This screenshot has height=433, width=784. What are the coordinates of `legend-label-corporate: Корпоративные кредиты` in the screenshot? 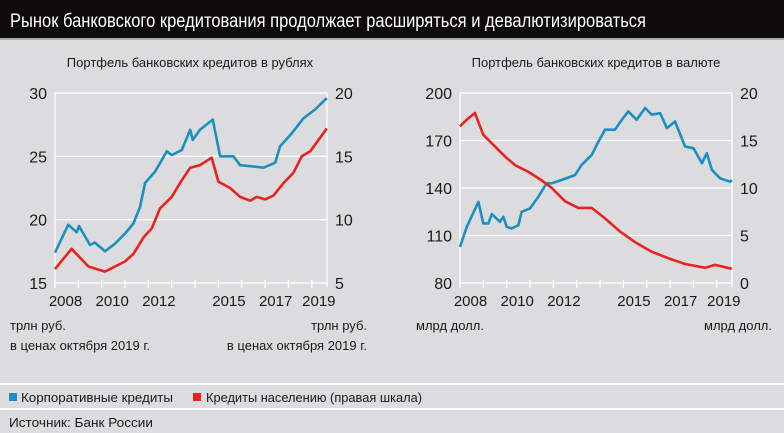 It's located at (97, 397).